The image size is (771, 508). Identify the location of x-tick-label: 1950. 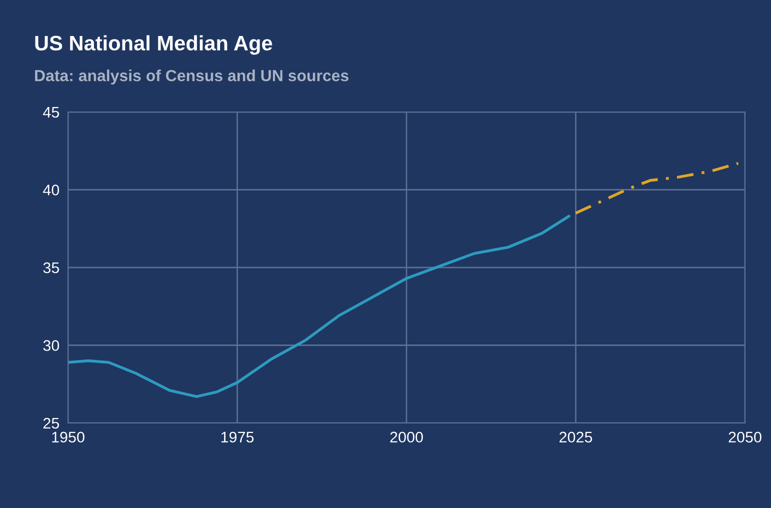
(68, 437).